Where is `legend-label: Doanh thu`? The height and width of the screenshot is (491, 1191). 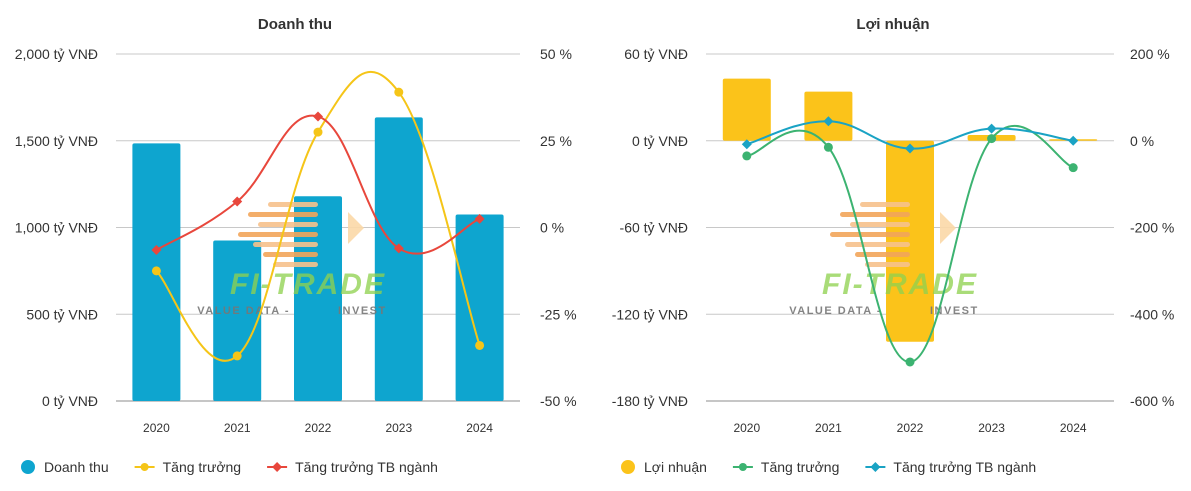 legend-label: Doanh thu is located at coordinates (76, 467).